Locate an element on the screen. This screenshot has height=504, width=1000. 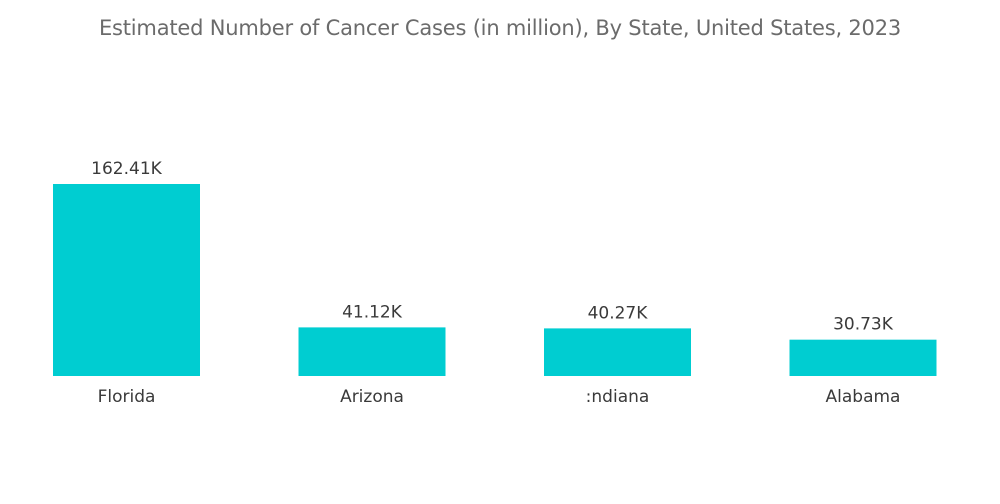
category-label-2: :ndiana is located at coordinates (618, 397).